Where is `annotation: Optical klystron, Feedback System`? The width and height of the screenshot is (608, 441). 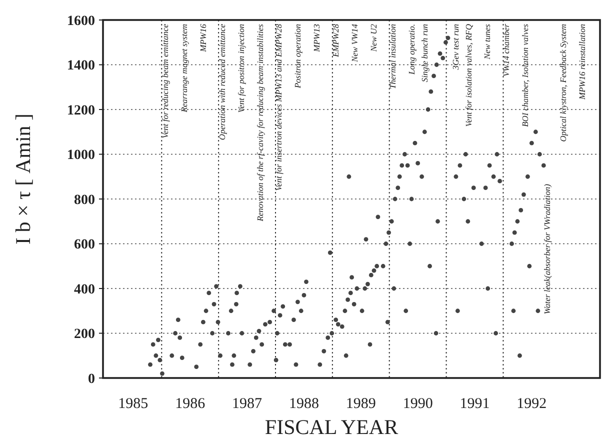 annotation: Optical klystron, Feedback System is located at coordinates (563, 83).